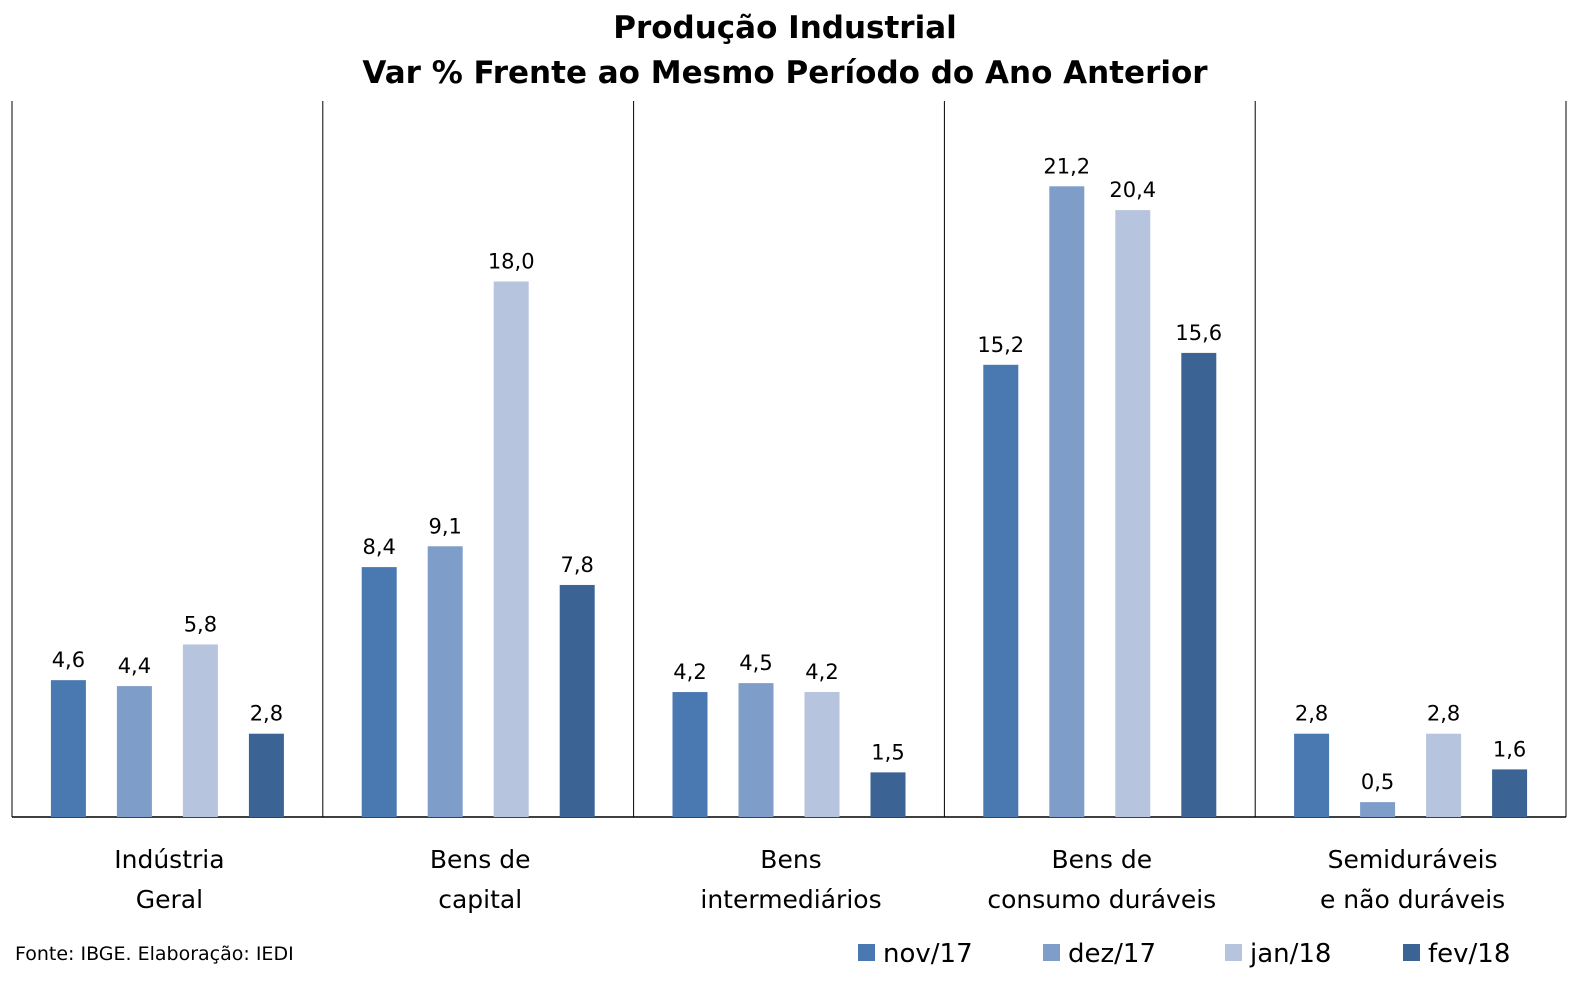 The height and width of the screenshot is (986, 1583). What do you see at coordinates (1412, 899) in the screenshot?
I see `category-label: e não duráveis` at bounding box center [1412, 899].